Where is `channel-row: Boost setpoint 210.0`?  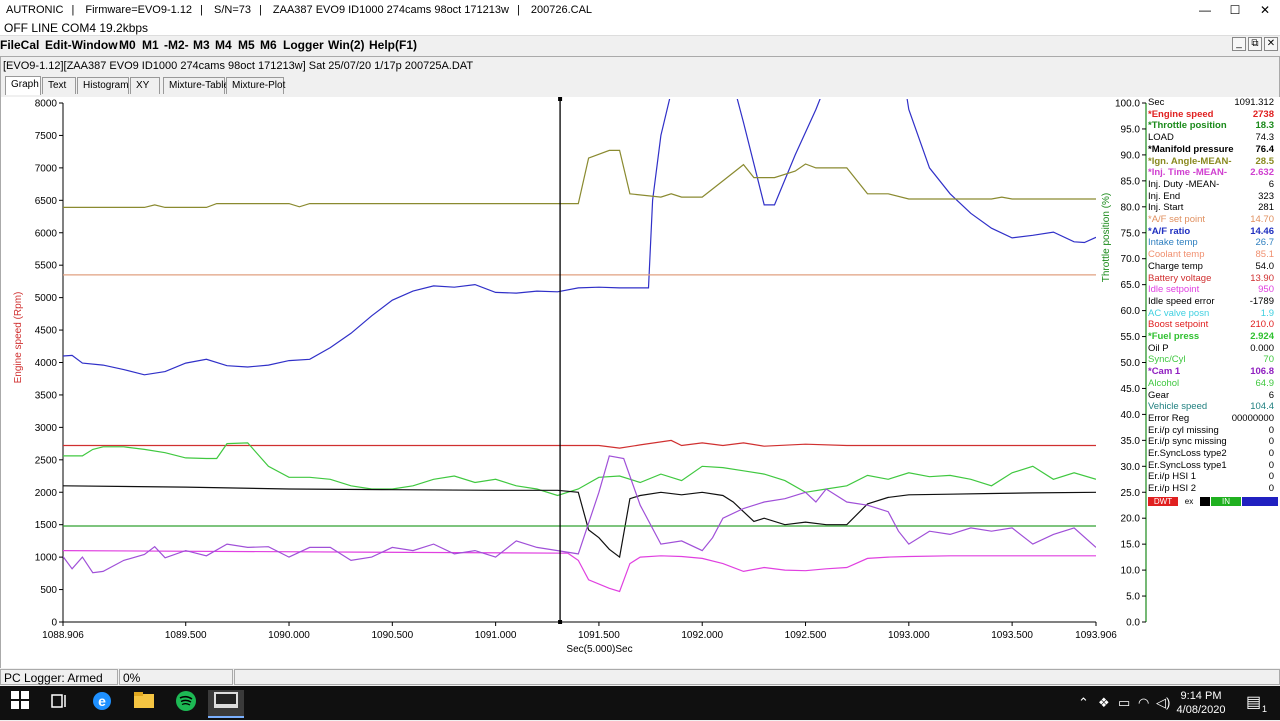 channel-row: Boost setpoint 210.0 is located at coordinates (1212, 325).